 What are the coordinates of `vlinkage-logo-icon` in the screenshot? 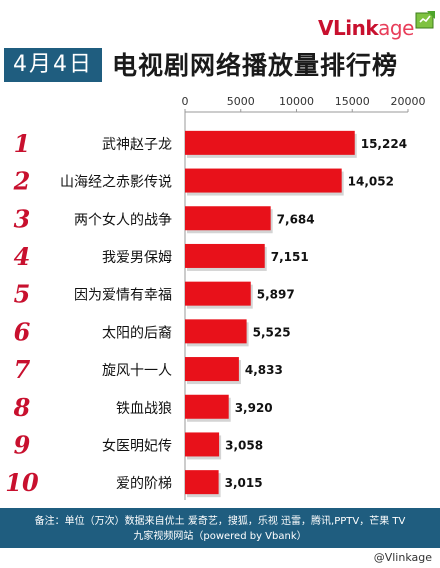 It's located at (425, 20).